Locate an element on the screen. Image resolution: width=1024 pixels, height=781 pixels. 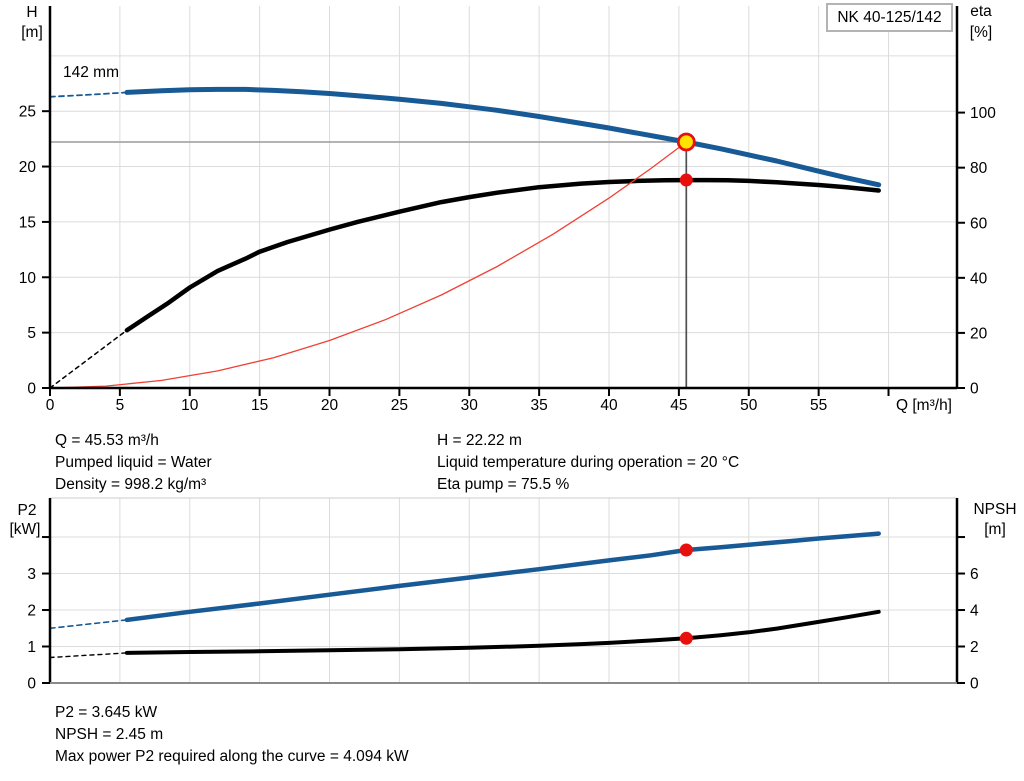
p2-duty-dot is located at coordinates (686, 550).